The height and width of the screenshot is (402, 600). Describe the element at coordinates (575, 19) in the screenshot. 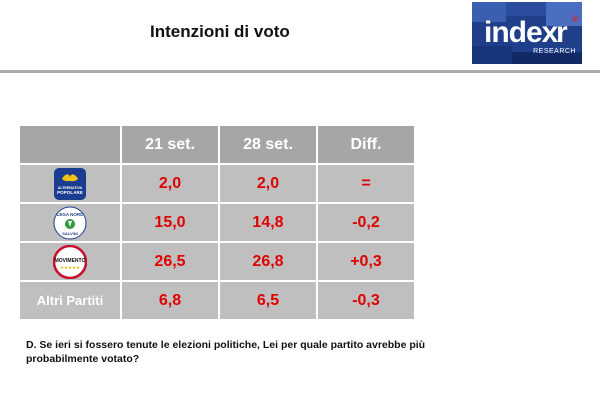

I see `logo-registered: ®` at that location.